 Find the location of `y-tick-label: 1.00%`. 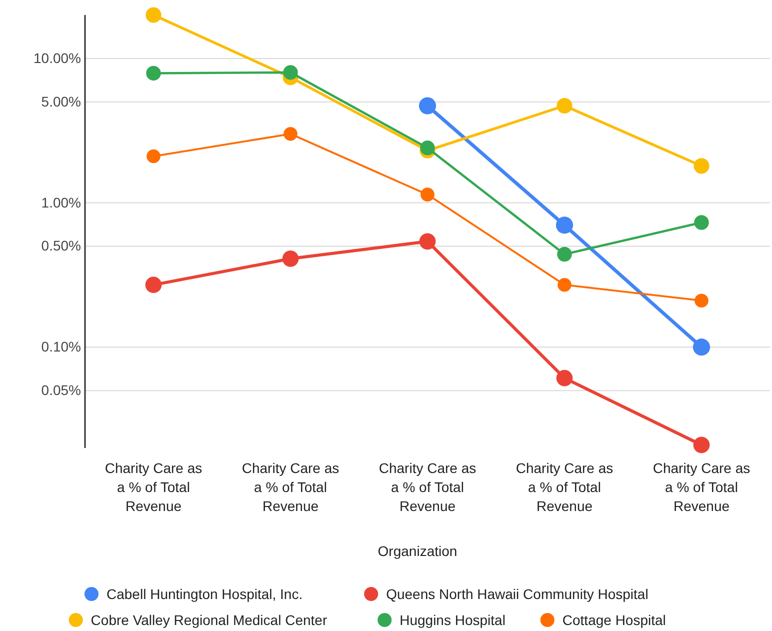

y-tick-label: 1.00% is located at coordinates (61, 202).